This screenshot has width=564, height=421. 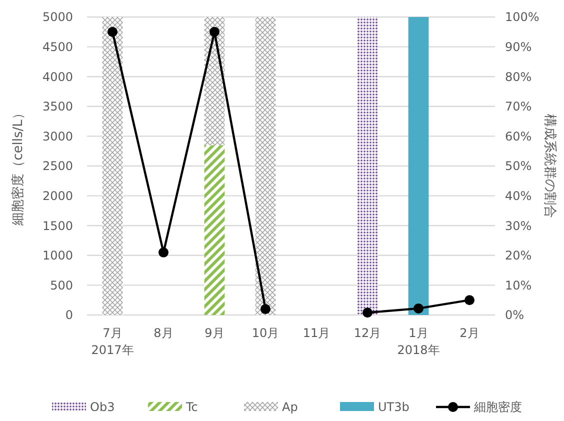 I want to click on y2-axis-title: 構成系統群の割合, so click(x=549, y=166).